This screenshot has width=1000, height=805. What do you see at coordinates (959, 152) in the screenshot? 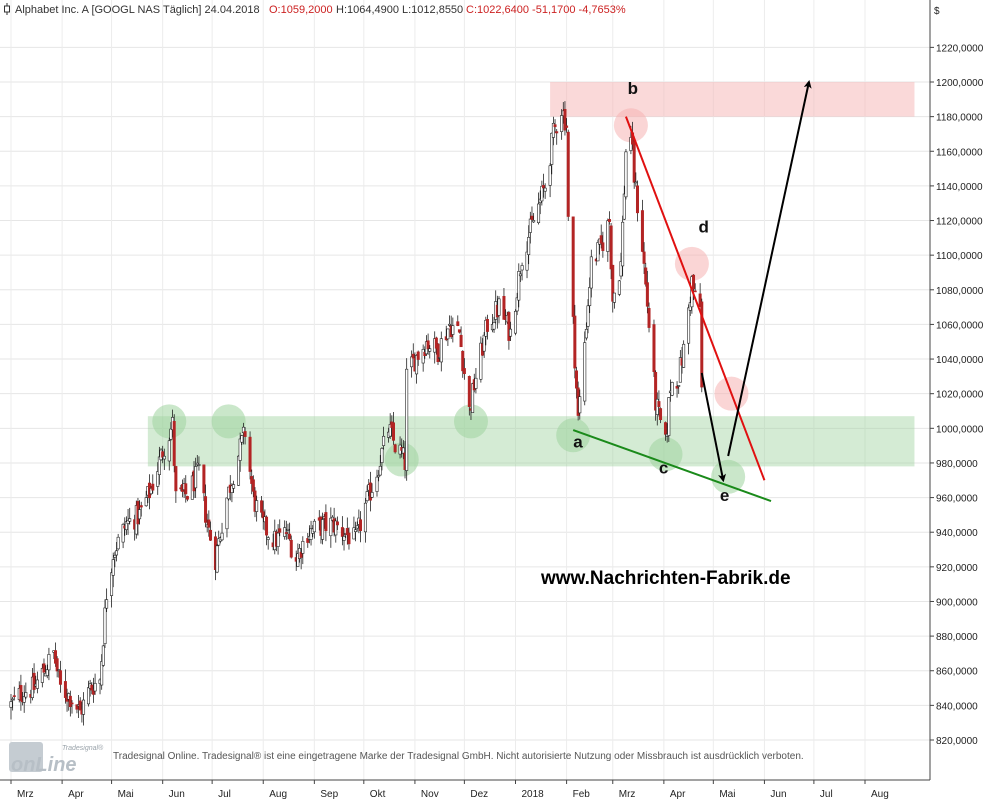
I see `y-tick-label: 1160,0000` at bounding box center [959, 152].